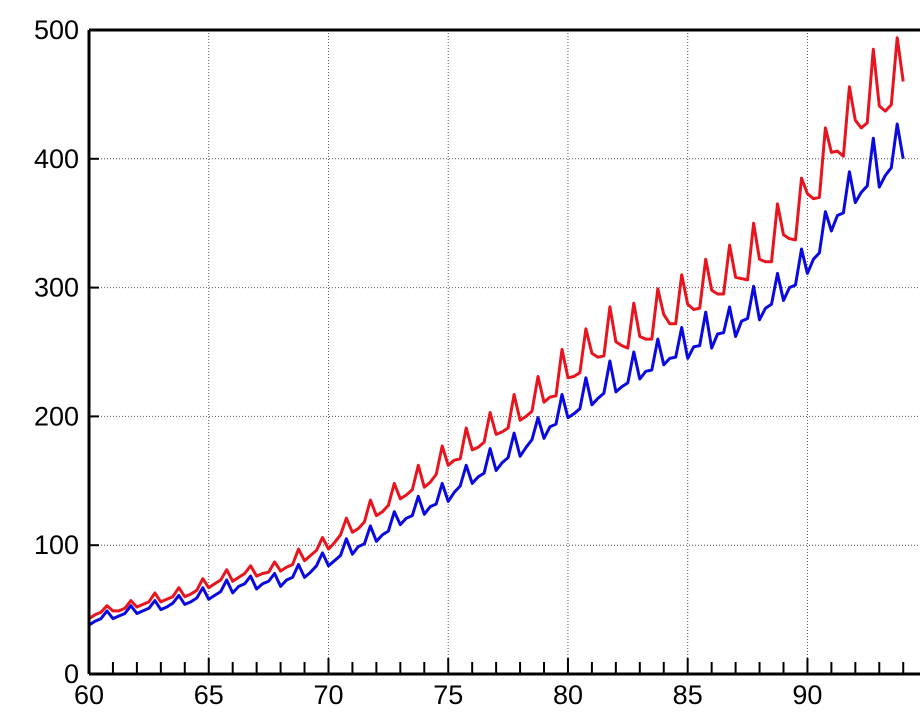 This screenshot has height=728, width=920. Describe the element at coordinates (807, 695) in the screenshot. I see `x-tick-label: 90` at that location.